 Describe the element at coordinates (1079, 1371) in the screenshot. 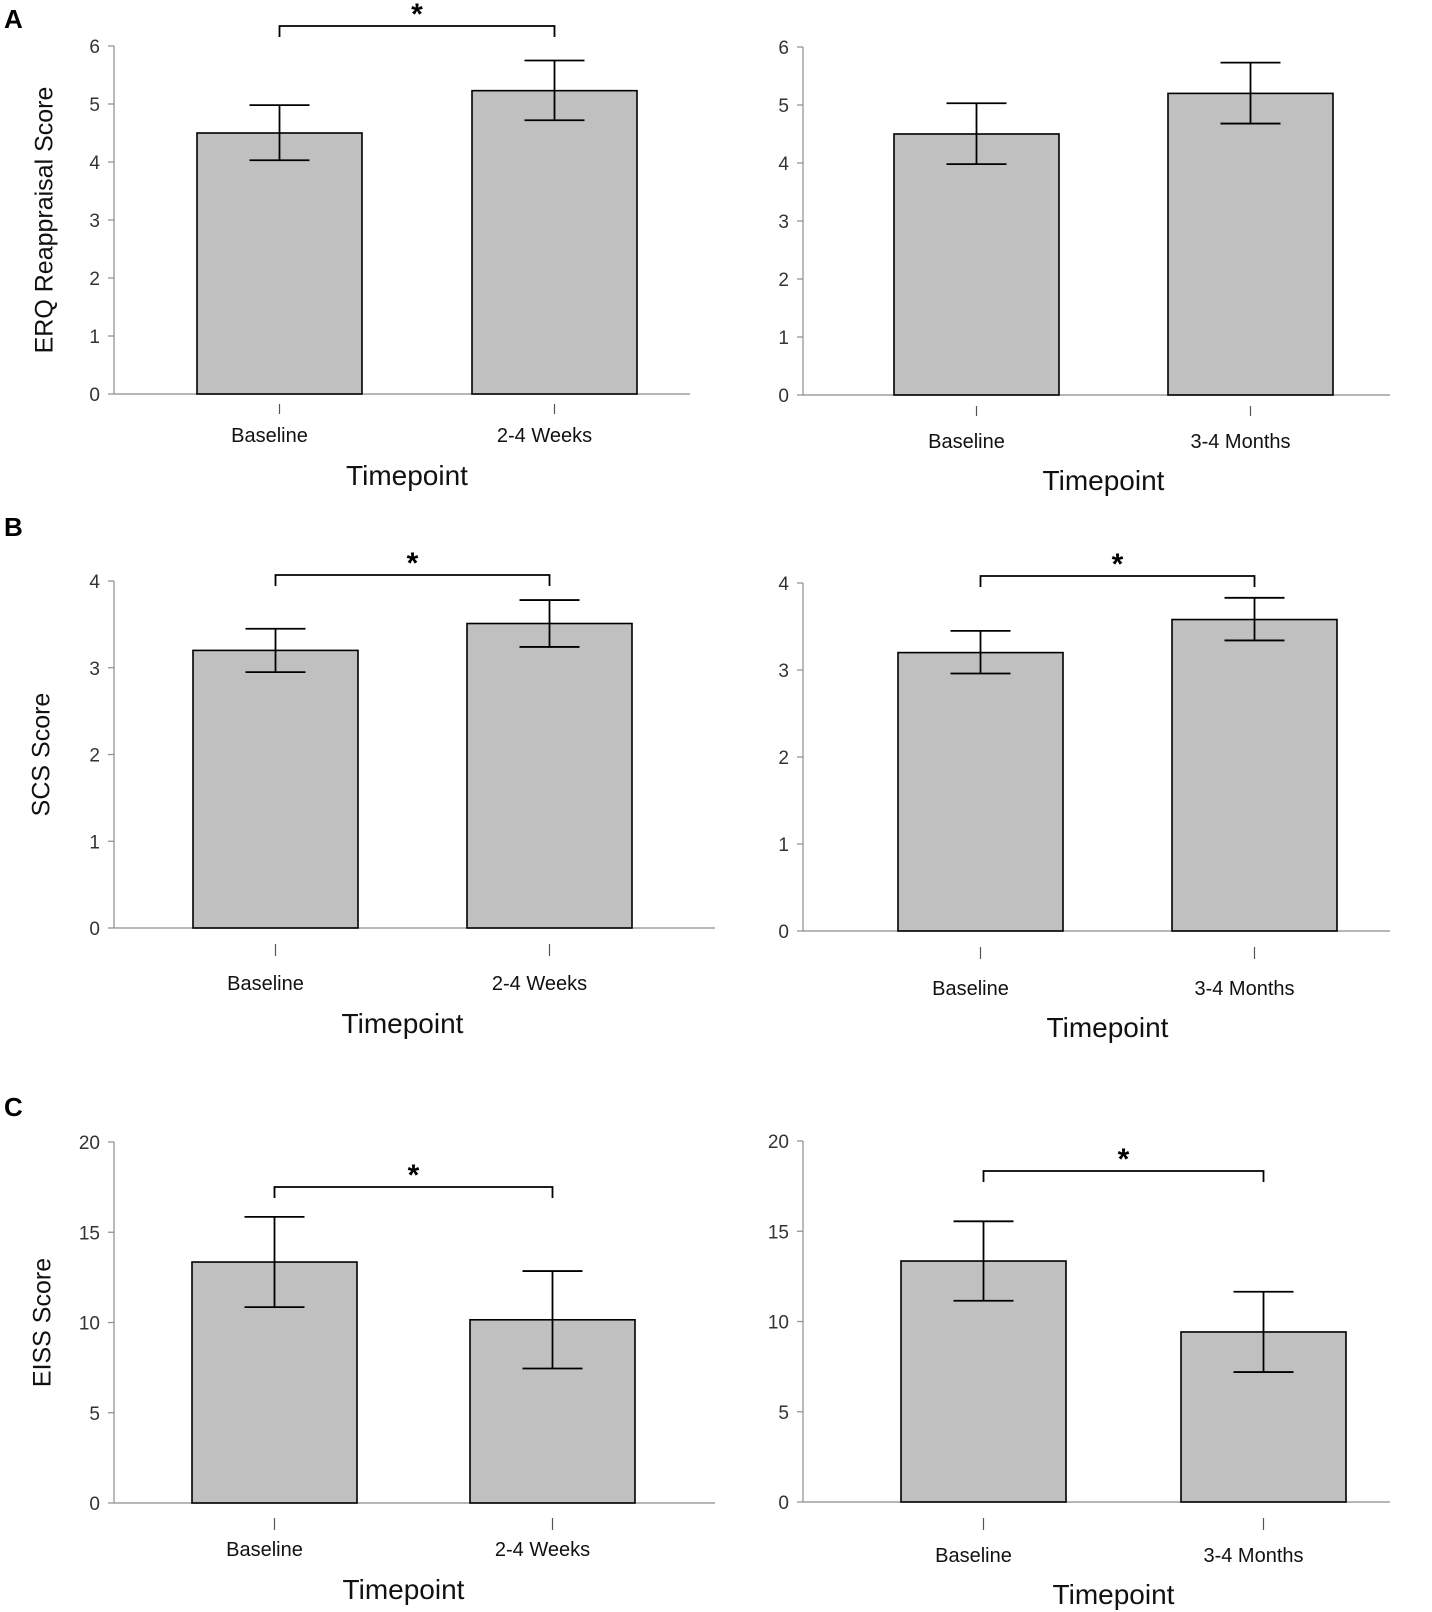

I see `chart-6: 0 5 10 15 20 Baseline 3-4 Months Timepoint *` at that location.